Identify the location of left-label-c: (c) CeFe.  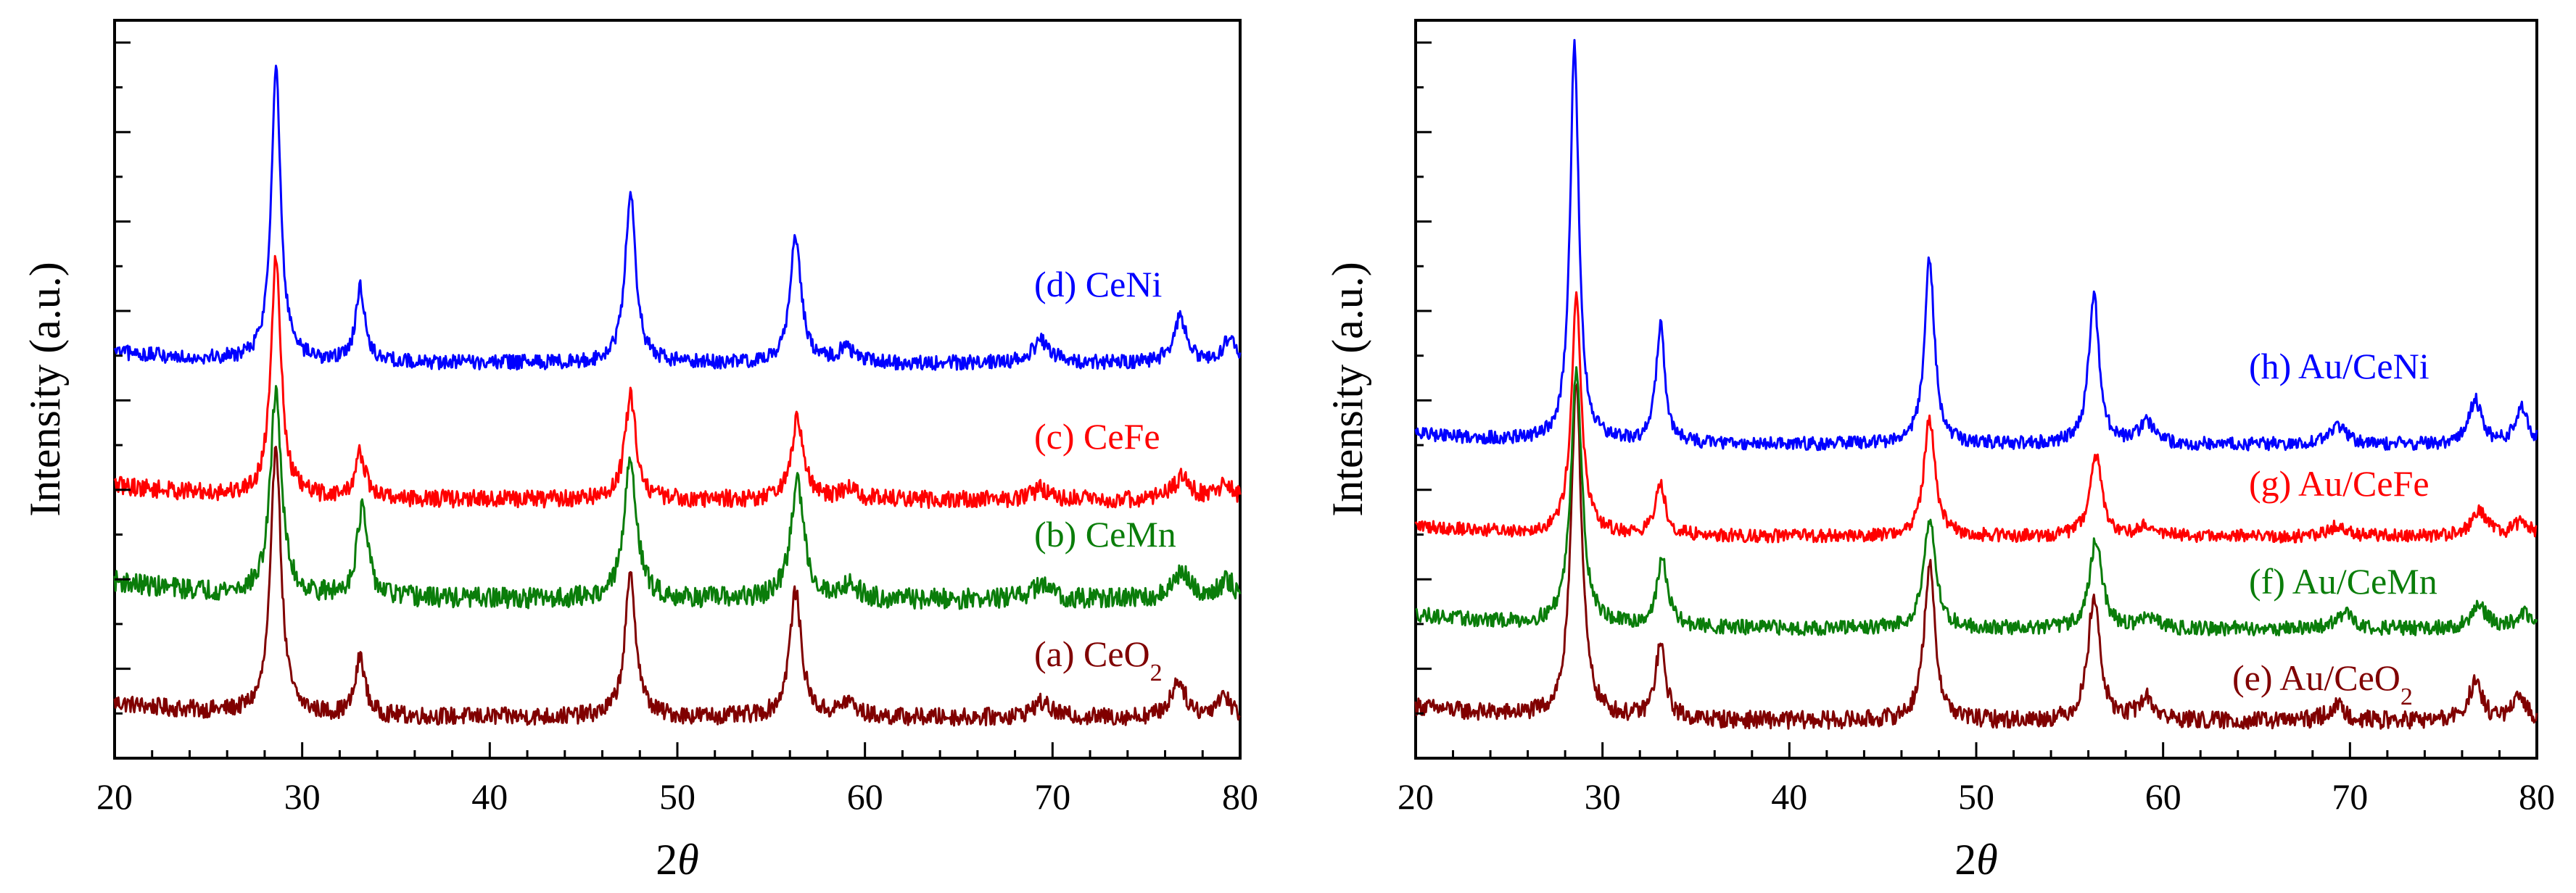
(1097, 436).